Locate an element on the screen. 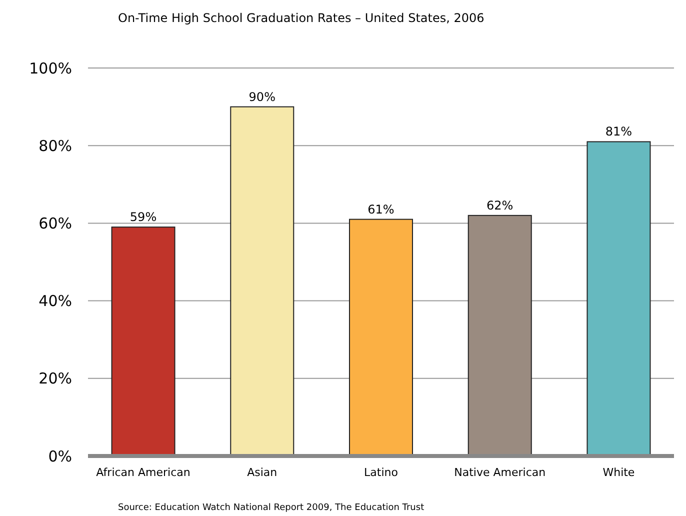 The image size is (686, 516). x-tick-label: Latino is located at coordinates (381, 472).